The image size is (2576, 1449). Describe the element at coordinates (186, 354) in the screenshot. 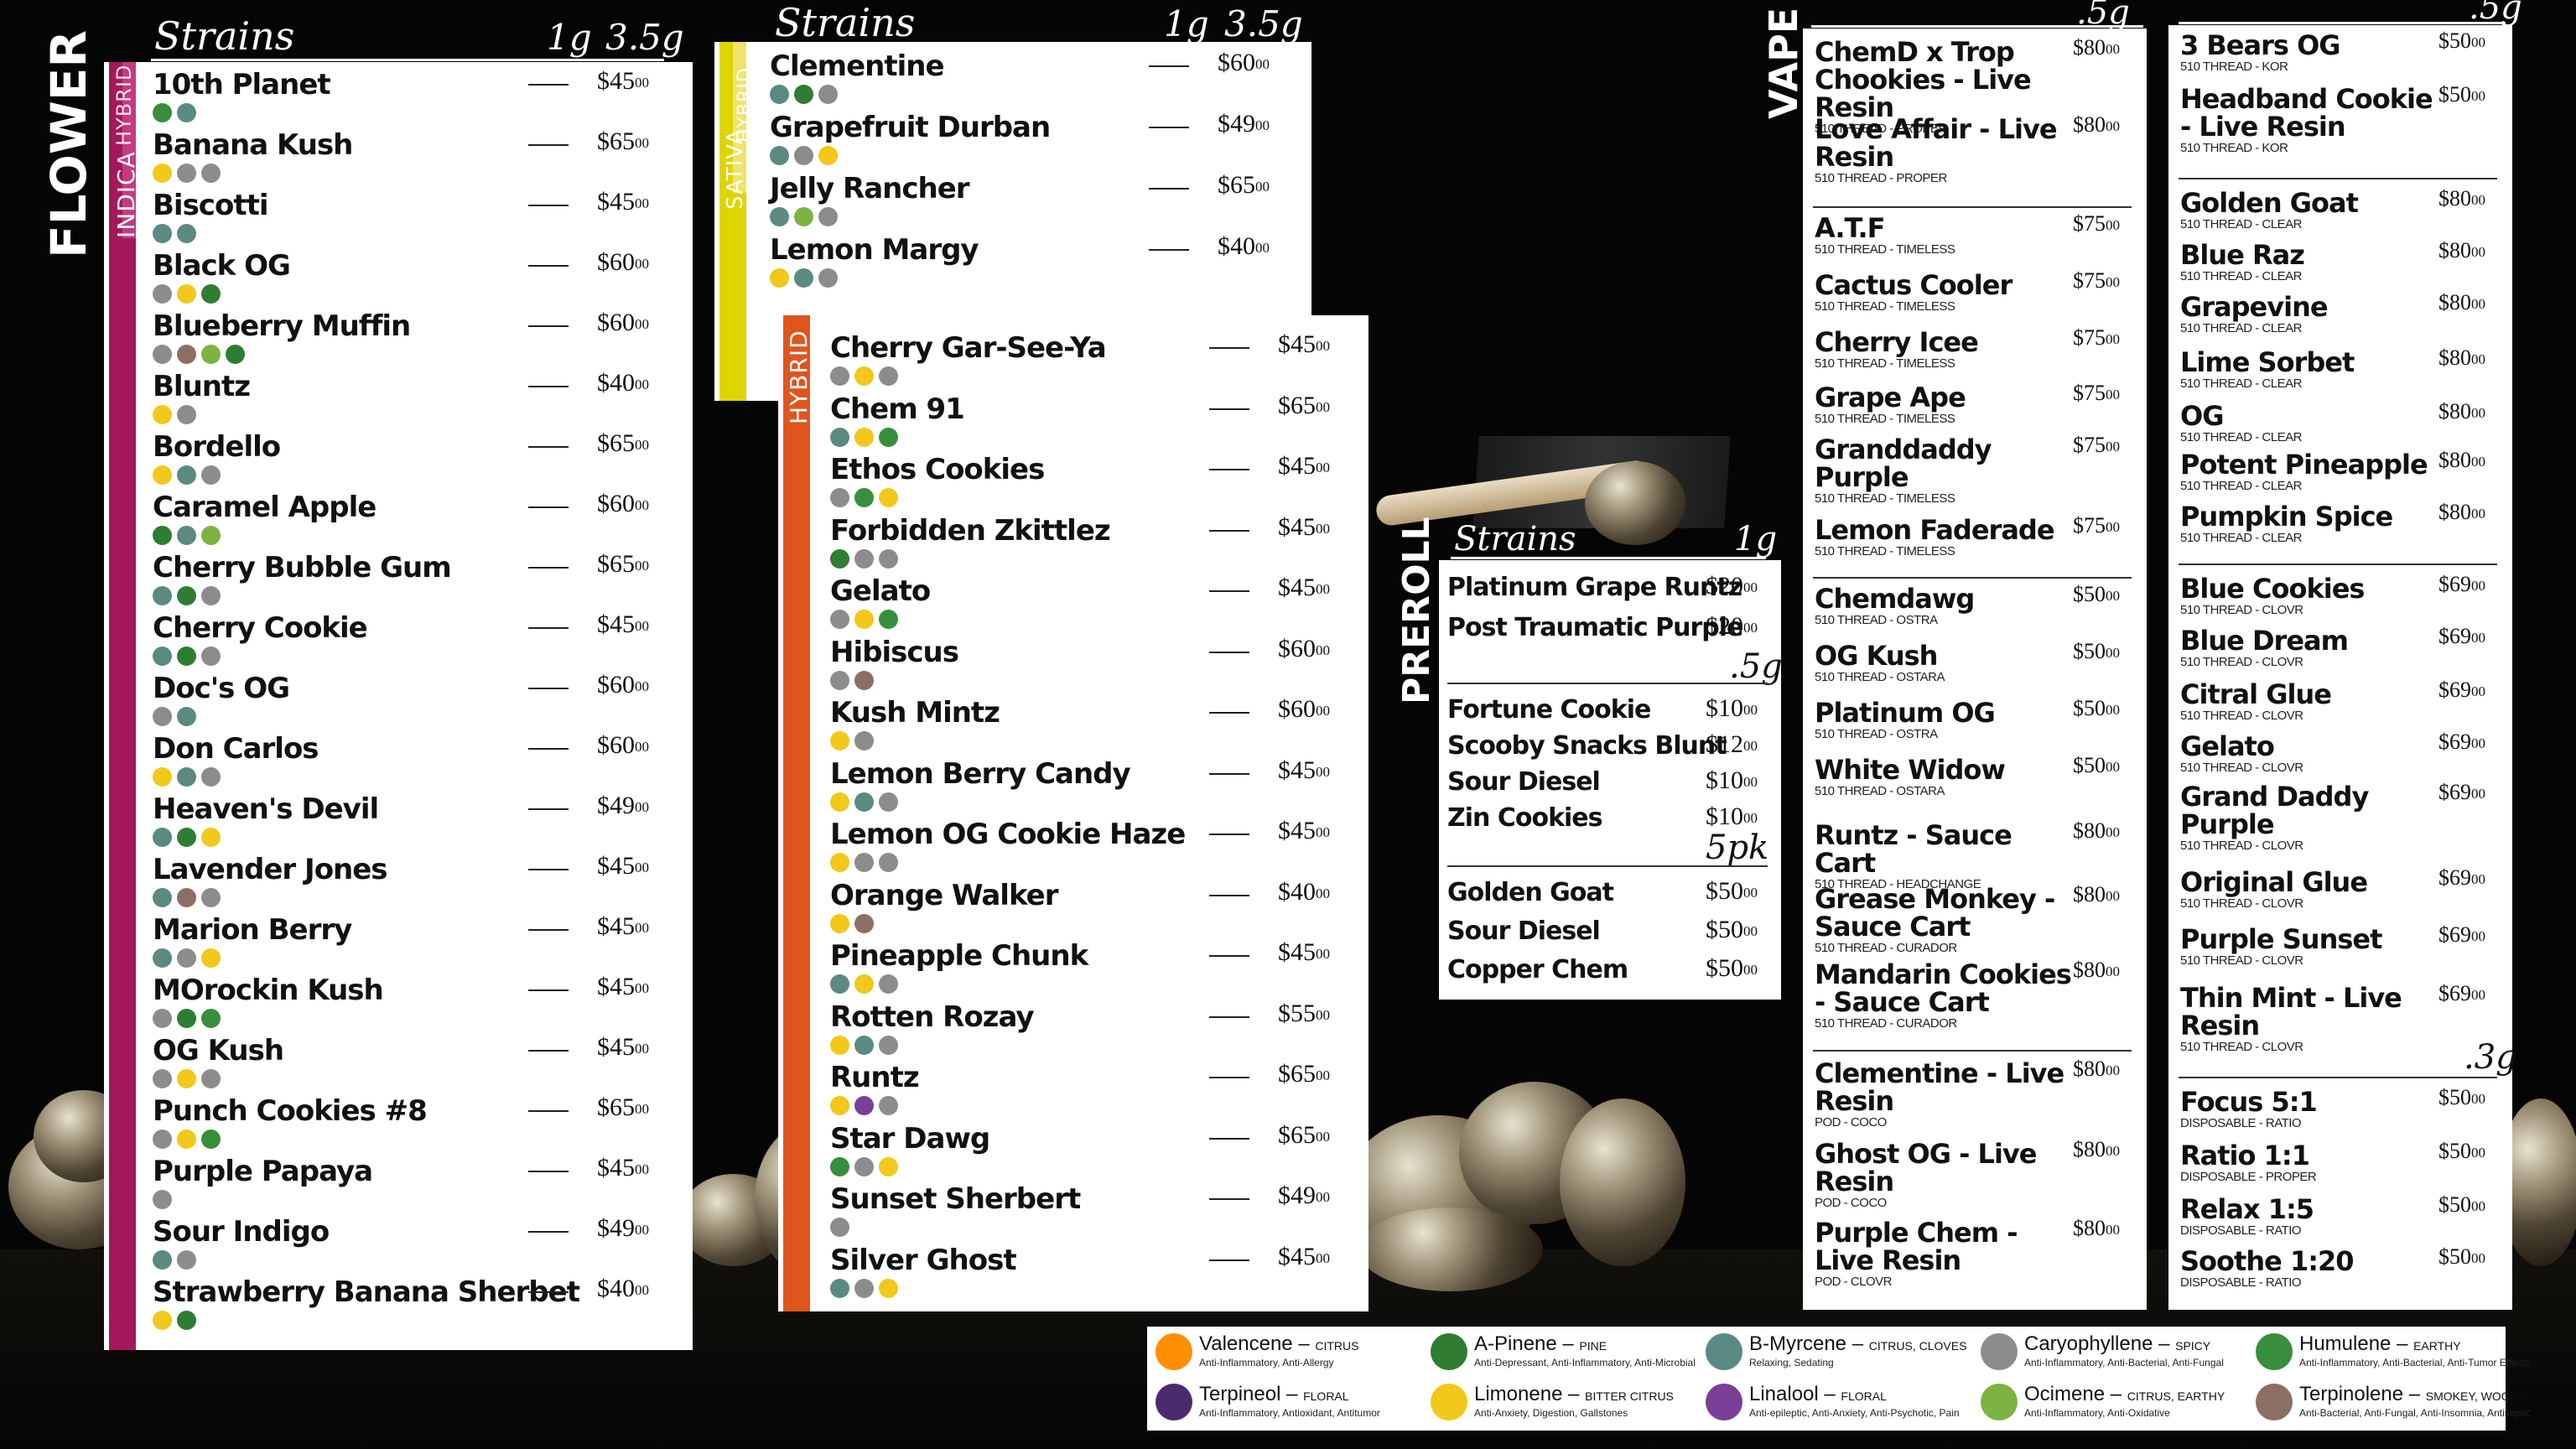

I see `terpinolene-icon` at that location.